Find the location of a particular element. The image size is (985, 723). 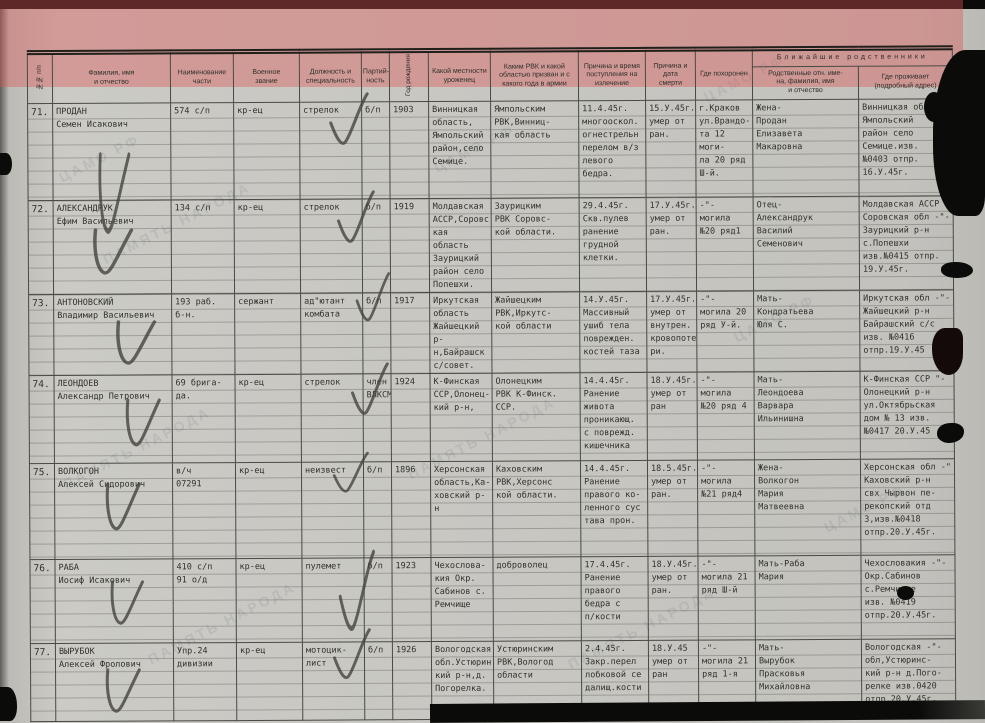

cell-burial: -"- могила 20 ряд У-й. is located at coordinates (725, 331).